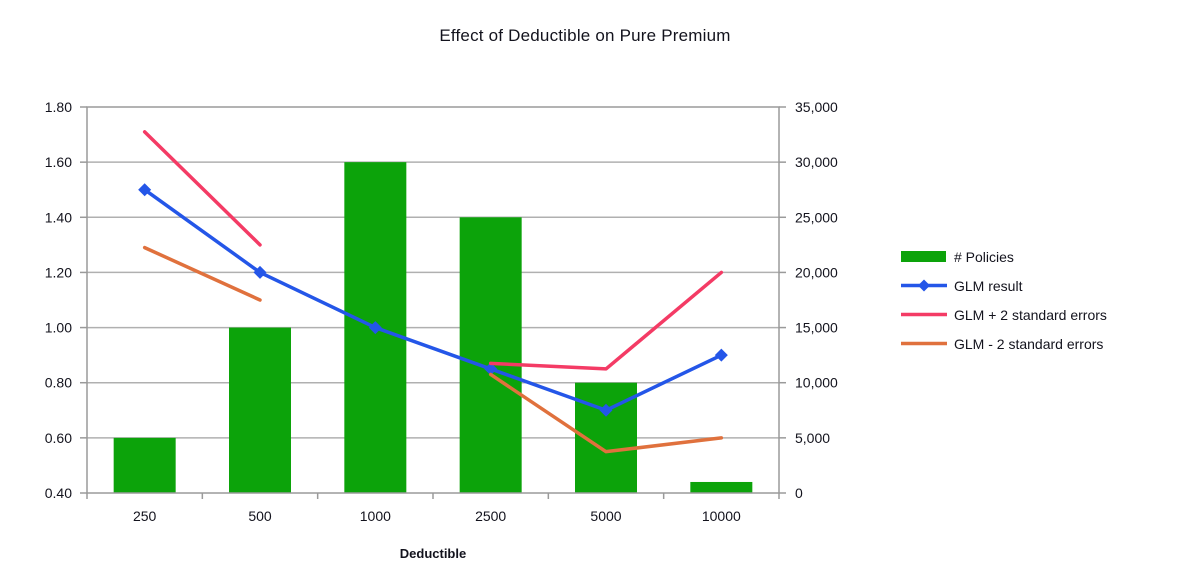 The image size is (1200, 573). Describe the element at coordinates (816, 217) in the screenshot. I see `right-tick-label-25-000: 25,000` at that location.